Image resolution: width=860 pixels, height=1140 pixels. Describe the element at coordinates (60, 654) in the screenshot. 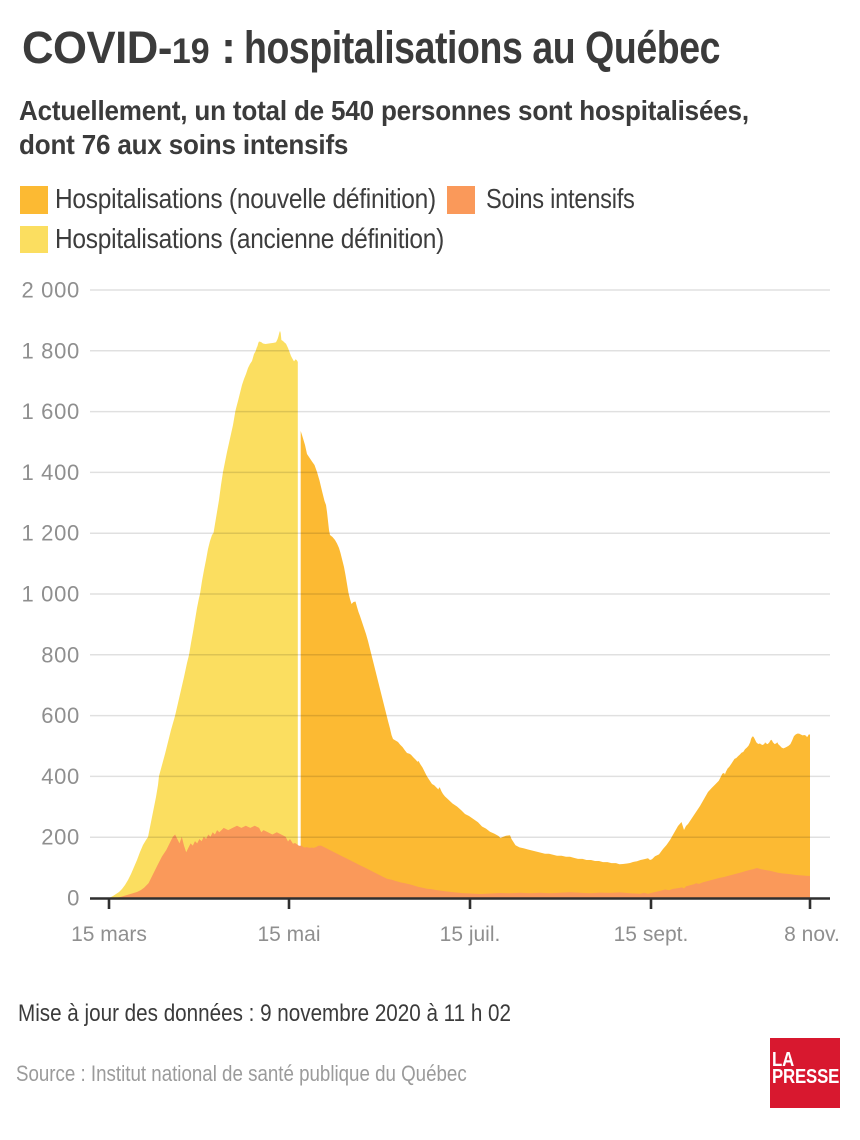

I see `svg-text: 800` at that location.